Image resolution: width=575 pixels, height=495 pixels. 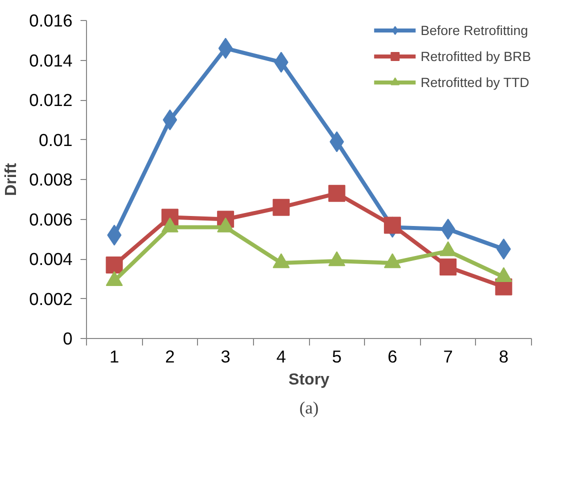 I want to click on y-tick-label: 0, so click(x=67, y=338).